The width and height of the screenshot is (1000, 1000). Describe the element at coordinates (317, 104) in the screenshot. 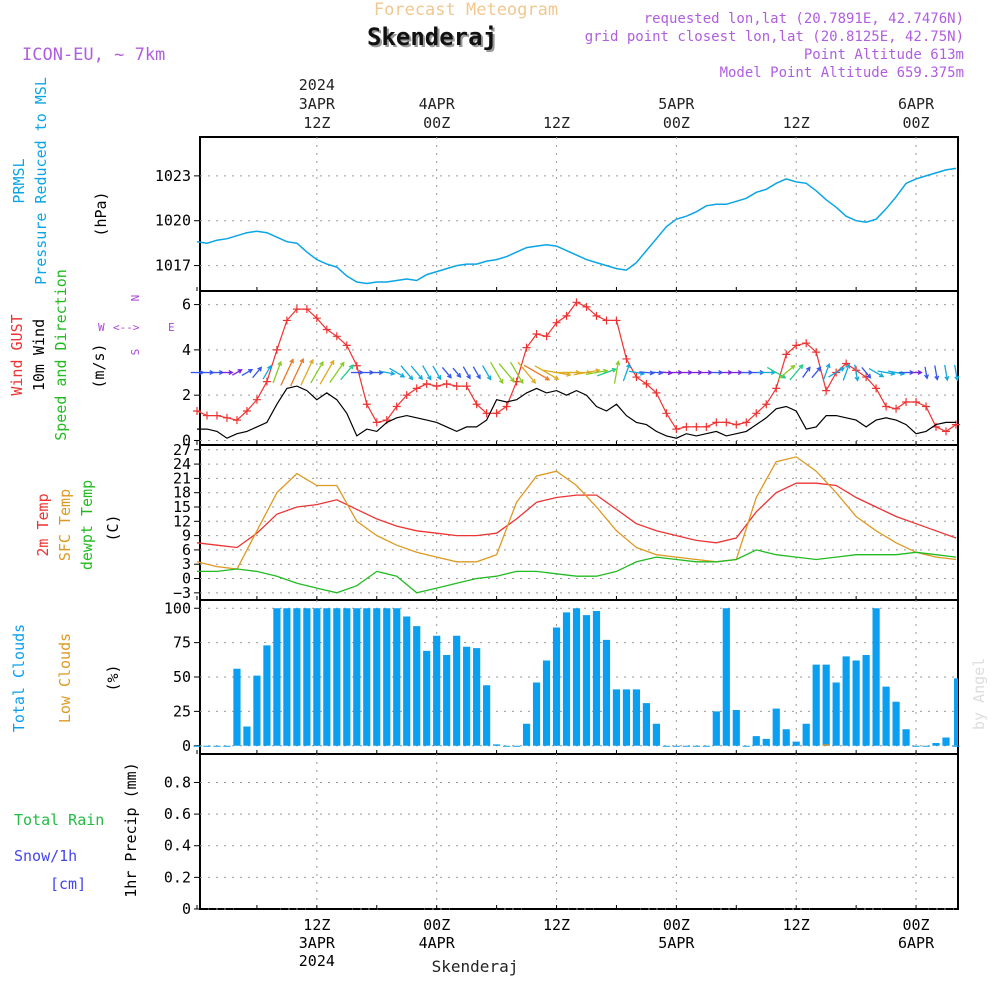

I see `top-tick-label: 3APR` at that location.